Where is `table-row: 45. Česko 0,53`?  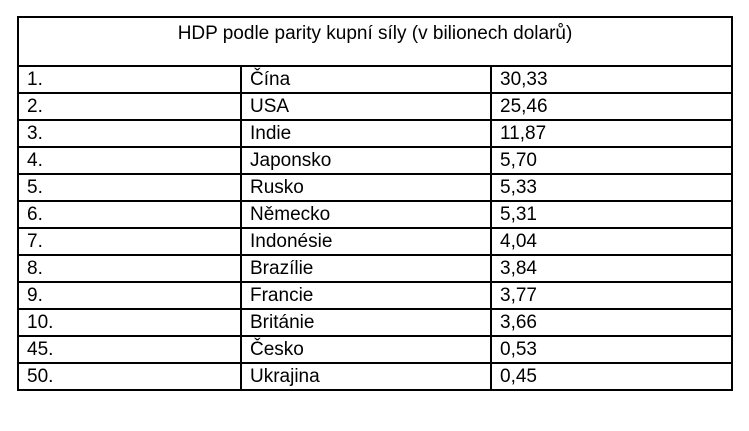
table-row: 45. Česko 0,53 is located at coordinates (375, 349).